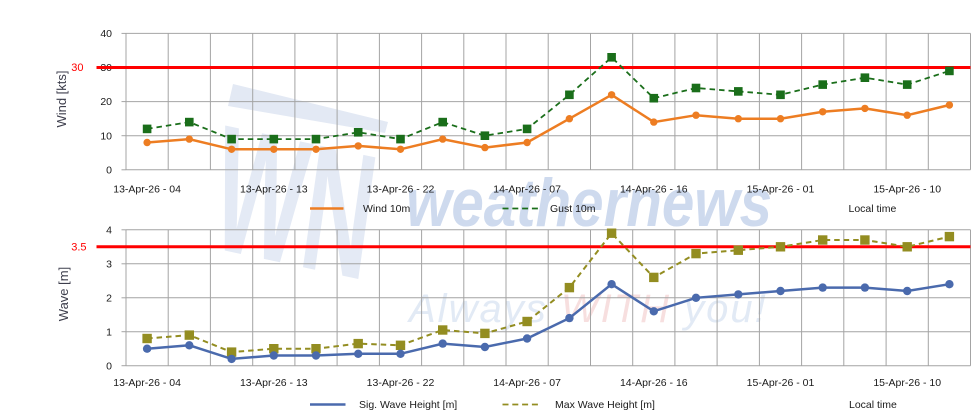  I want to click on svg-text: Wind [kts], so click(61, 98).